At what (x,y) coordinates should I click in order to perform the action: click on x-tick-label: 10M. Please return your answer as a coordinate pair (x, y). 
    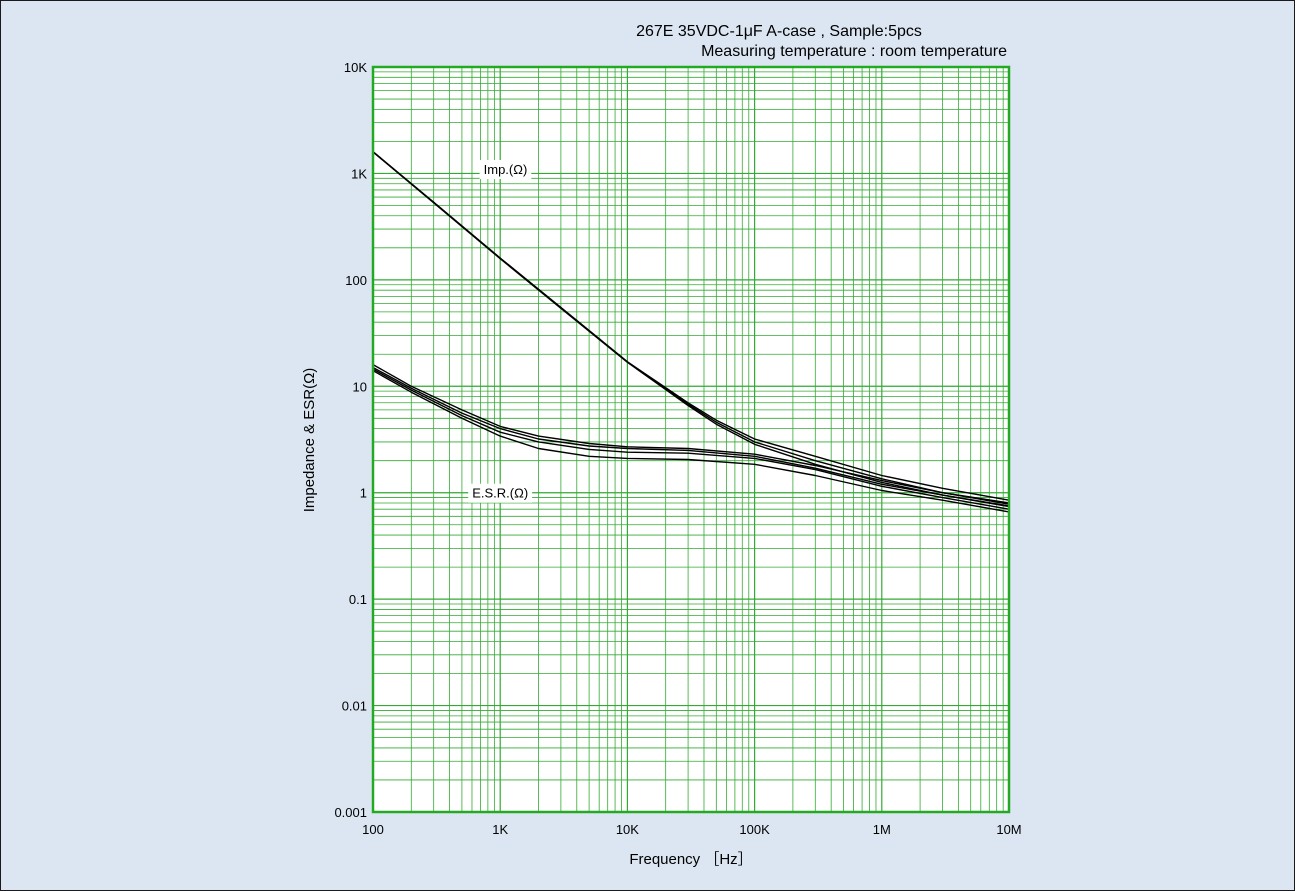
    Looking at the image, I should click on (1008, 829).